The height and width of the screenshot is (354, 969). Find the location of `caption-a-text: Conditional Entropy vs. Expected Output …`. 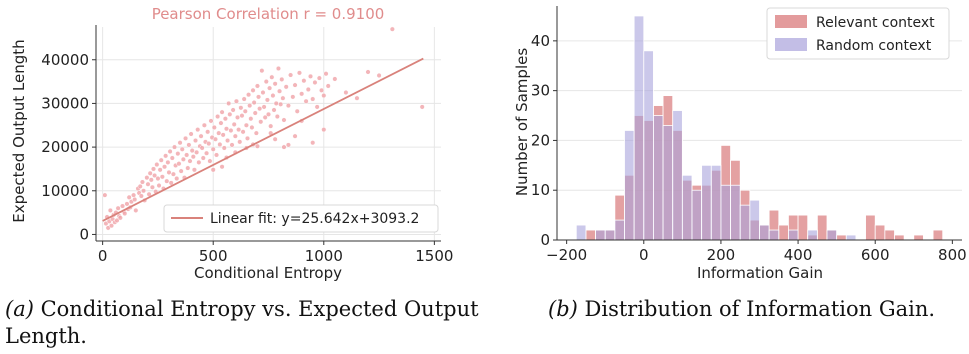

caption-a-text: Conditional Entropy vs. Expected Output … is located at coordinates (242, 322).